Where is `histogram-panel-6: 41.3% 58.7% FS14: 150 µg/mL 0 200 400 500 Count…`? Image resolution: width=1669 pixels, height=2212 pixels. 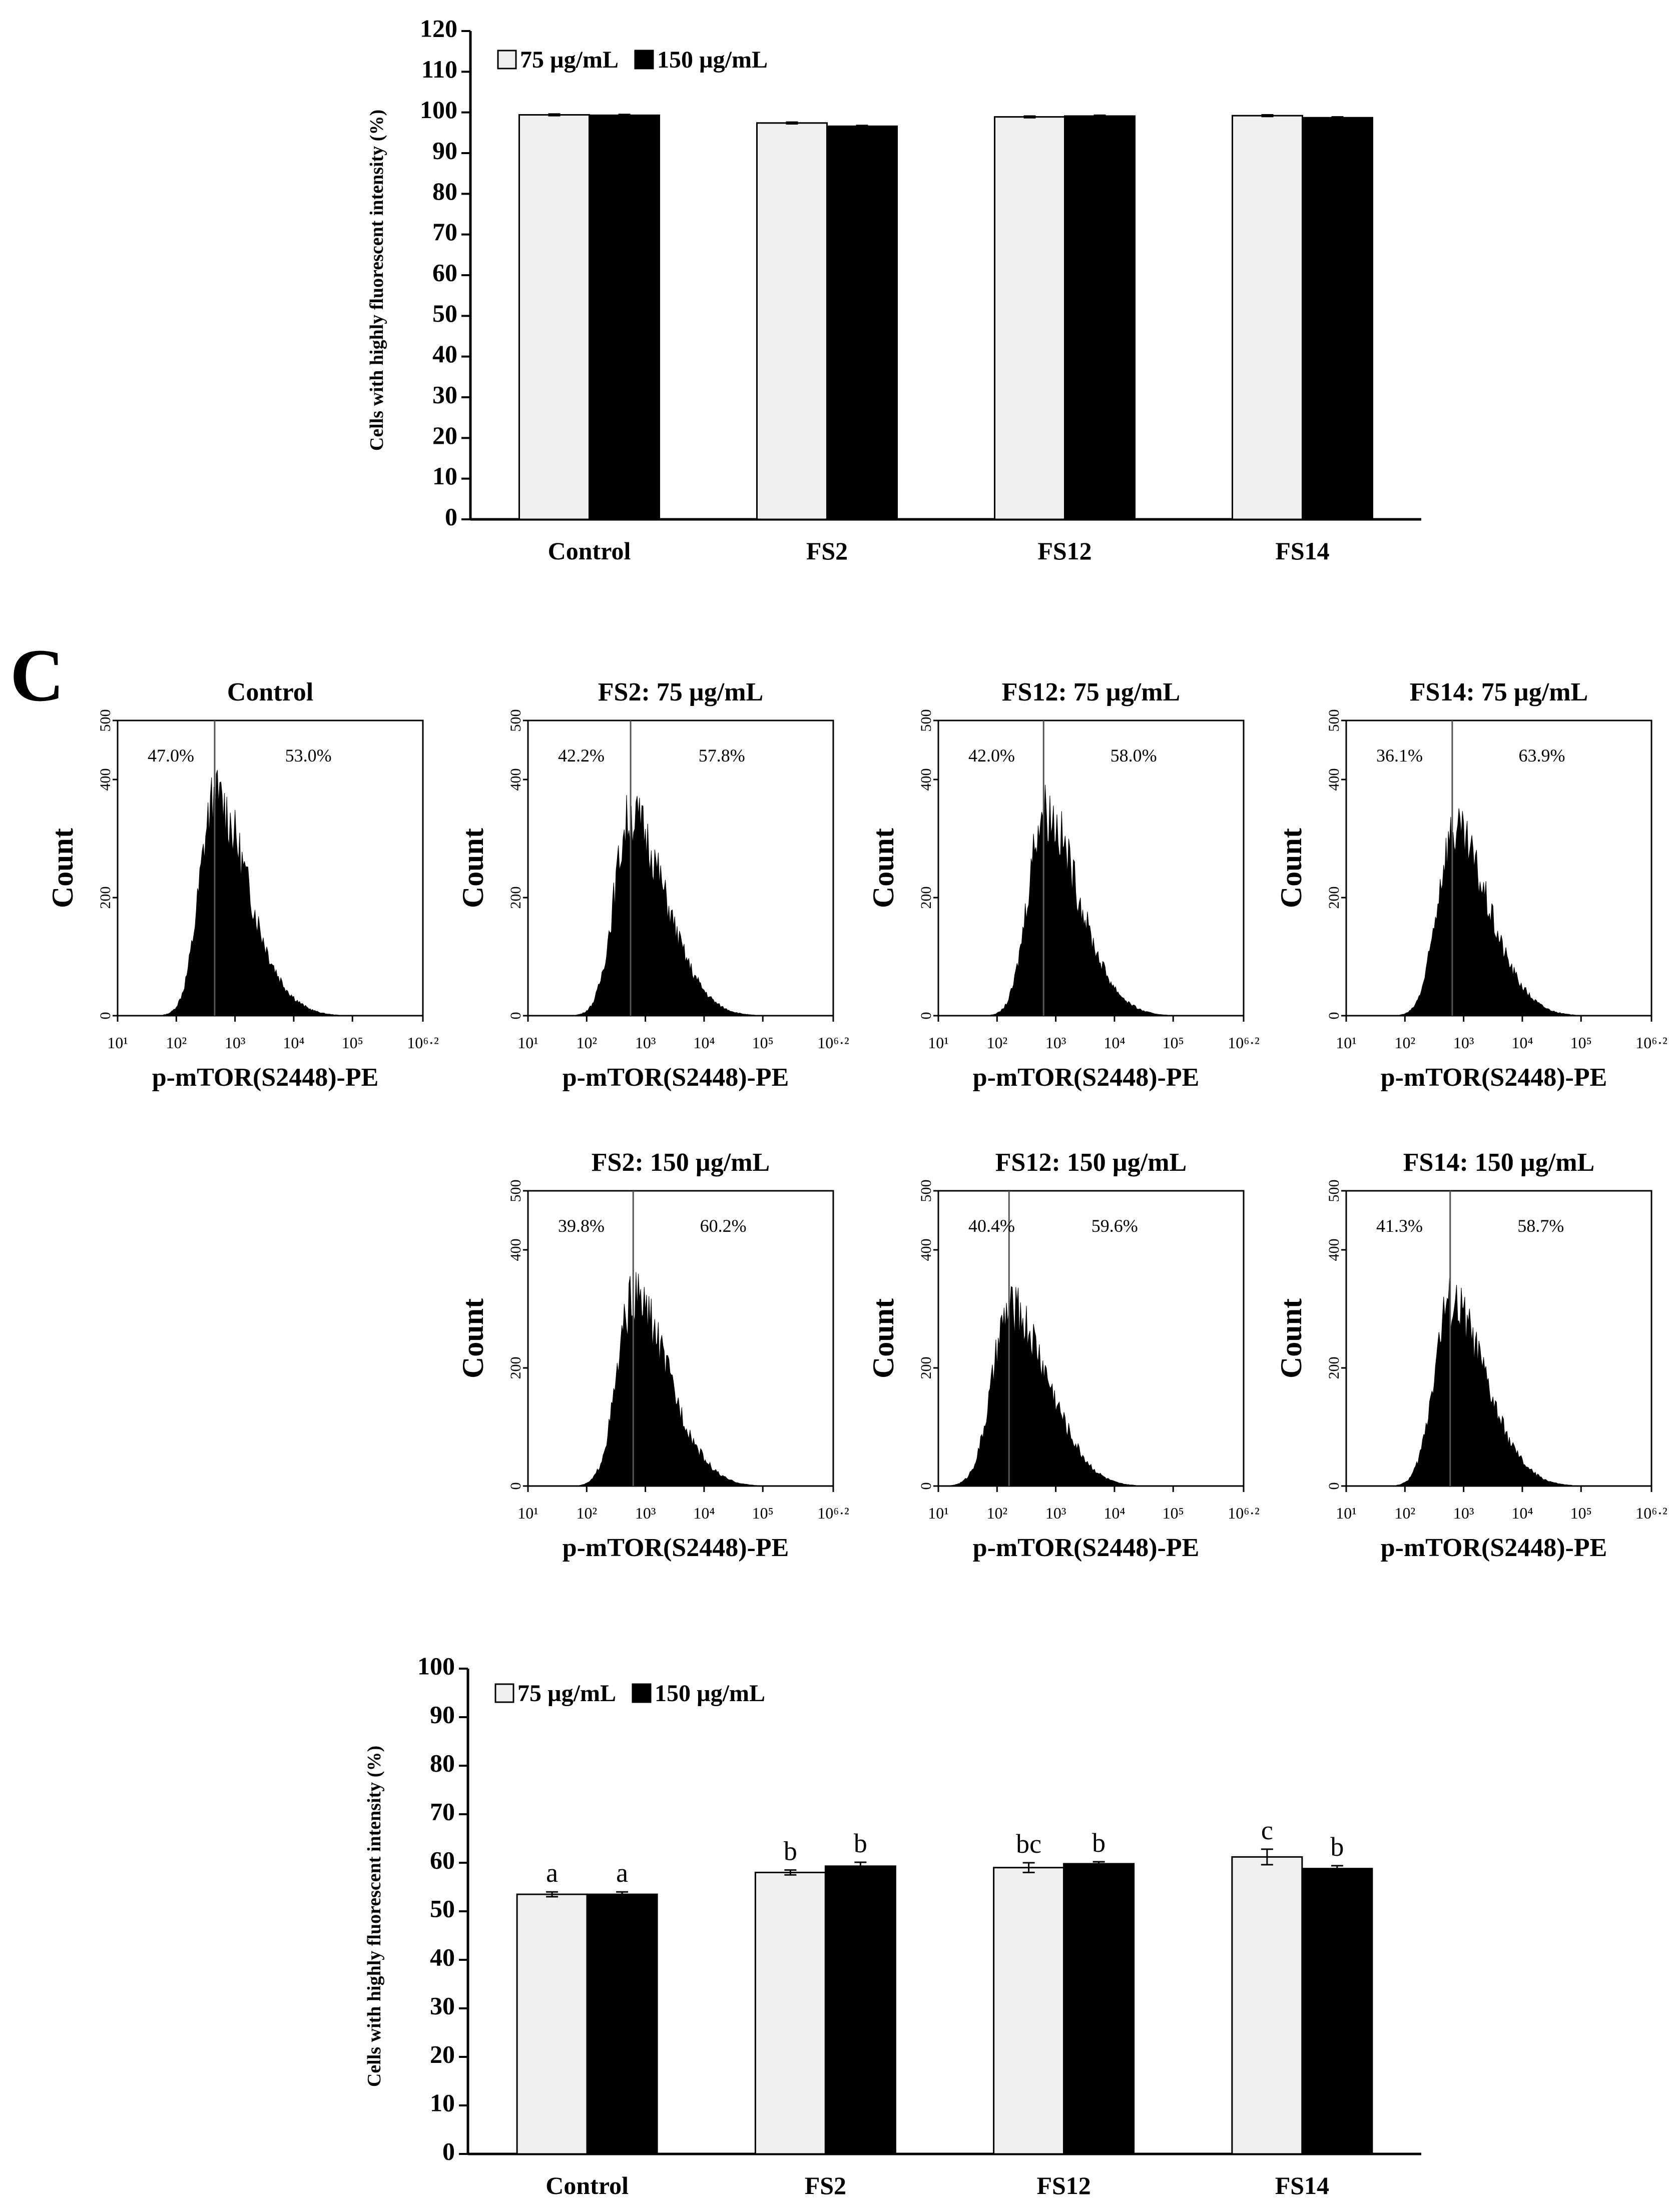 histogram-panel-6: 41.3% 58.7% FS14: 150 µg/mL 0 200 400 500 Count… is located at coordinates (1471, 1355).